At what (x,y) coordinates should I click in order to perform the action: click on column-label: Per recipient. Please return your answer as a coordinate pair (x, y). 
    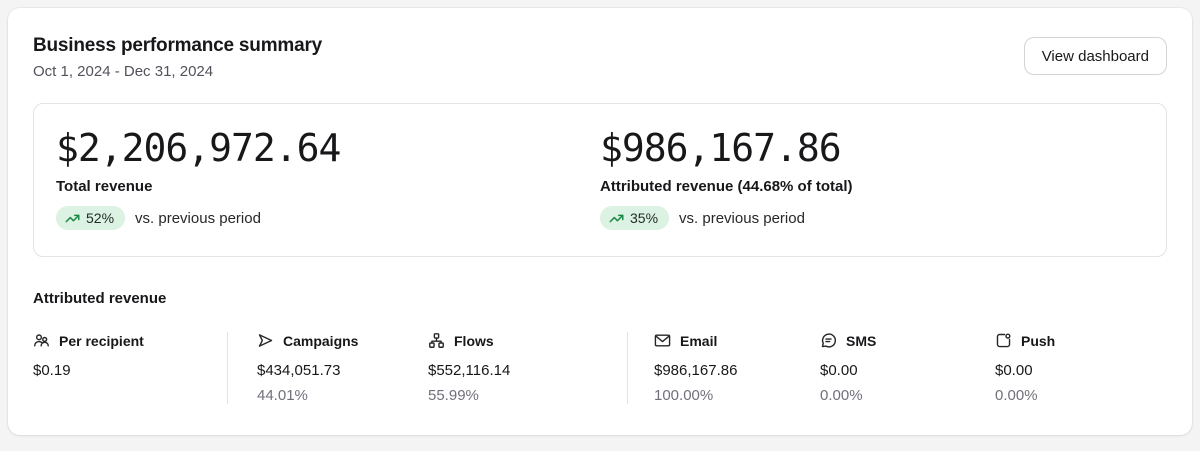
    Looking at the image, I should click on (101, 340).